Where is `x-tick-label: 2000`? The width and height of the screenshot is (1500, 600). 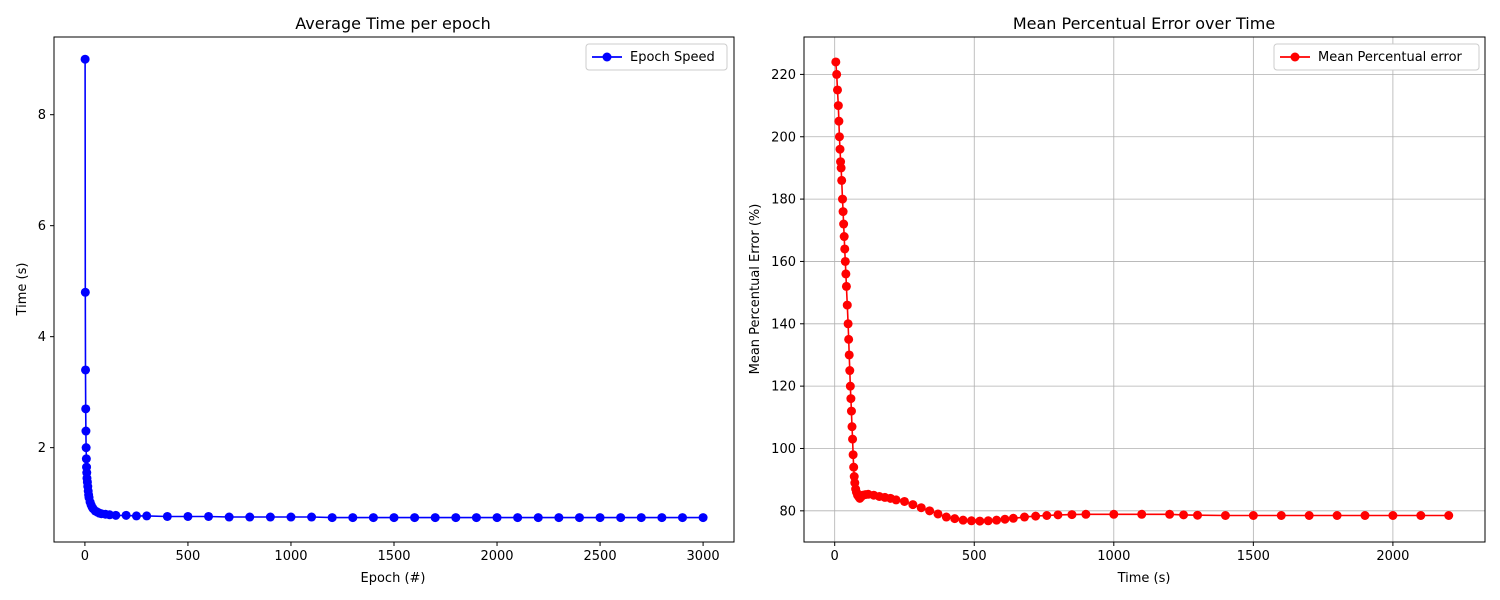
x-tick-label: 2000 is located at coordinates (1392, 556).